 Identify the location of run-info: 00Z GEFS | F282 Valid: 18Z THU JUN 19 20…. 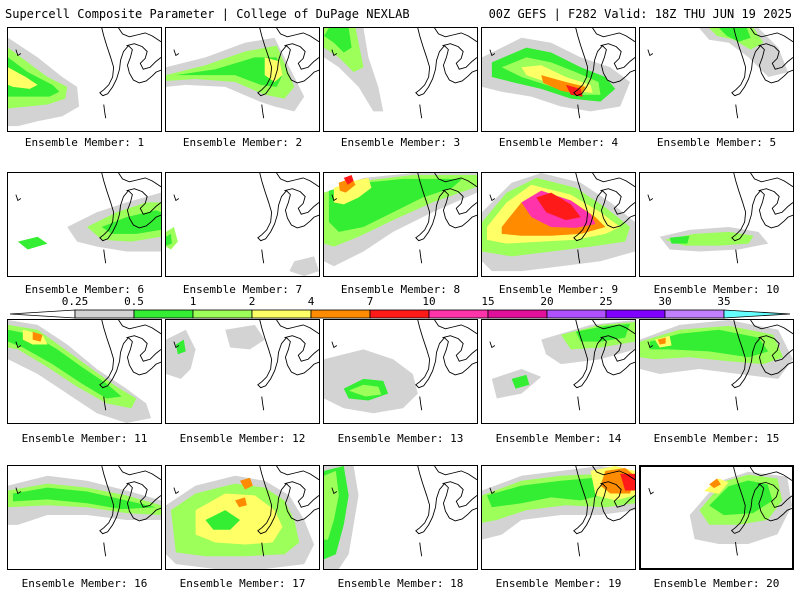
(640, 14).